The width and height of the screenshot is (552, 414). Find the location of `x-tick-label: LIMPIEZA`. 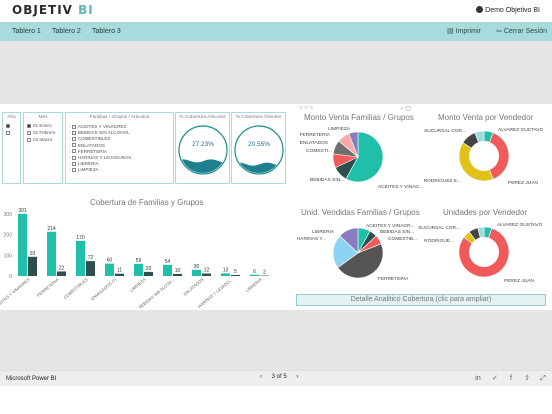

x-tick-label: LIMPIEZA is located at coordinates (138, 285).